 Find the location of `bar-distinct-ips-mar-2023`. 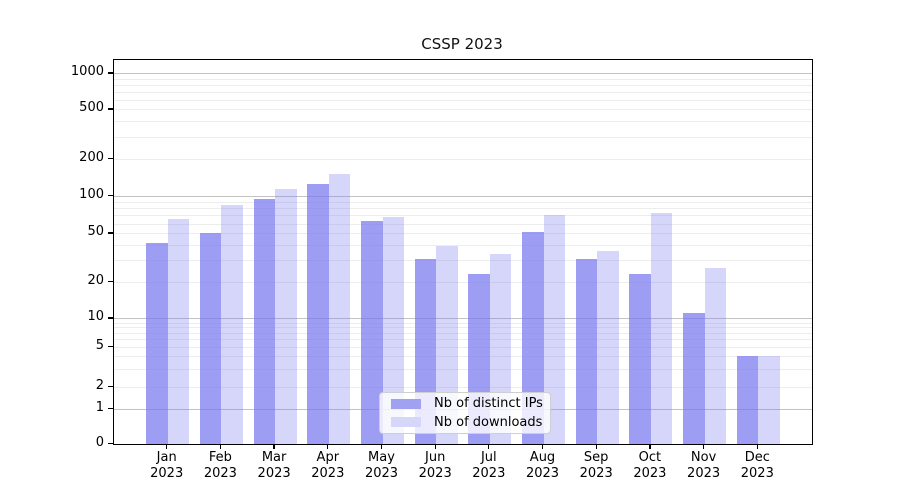

bar-distinct-ips-mar-2023 is located at coordinates (264, 321).